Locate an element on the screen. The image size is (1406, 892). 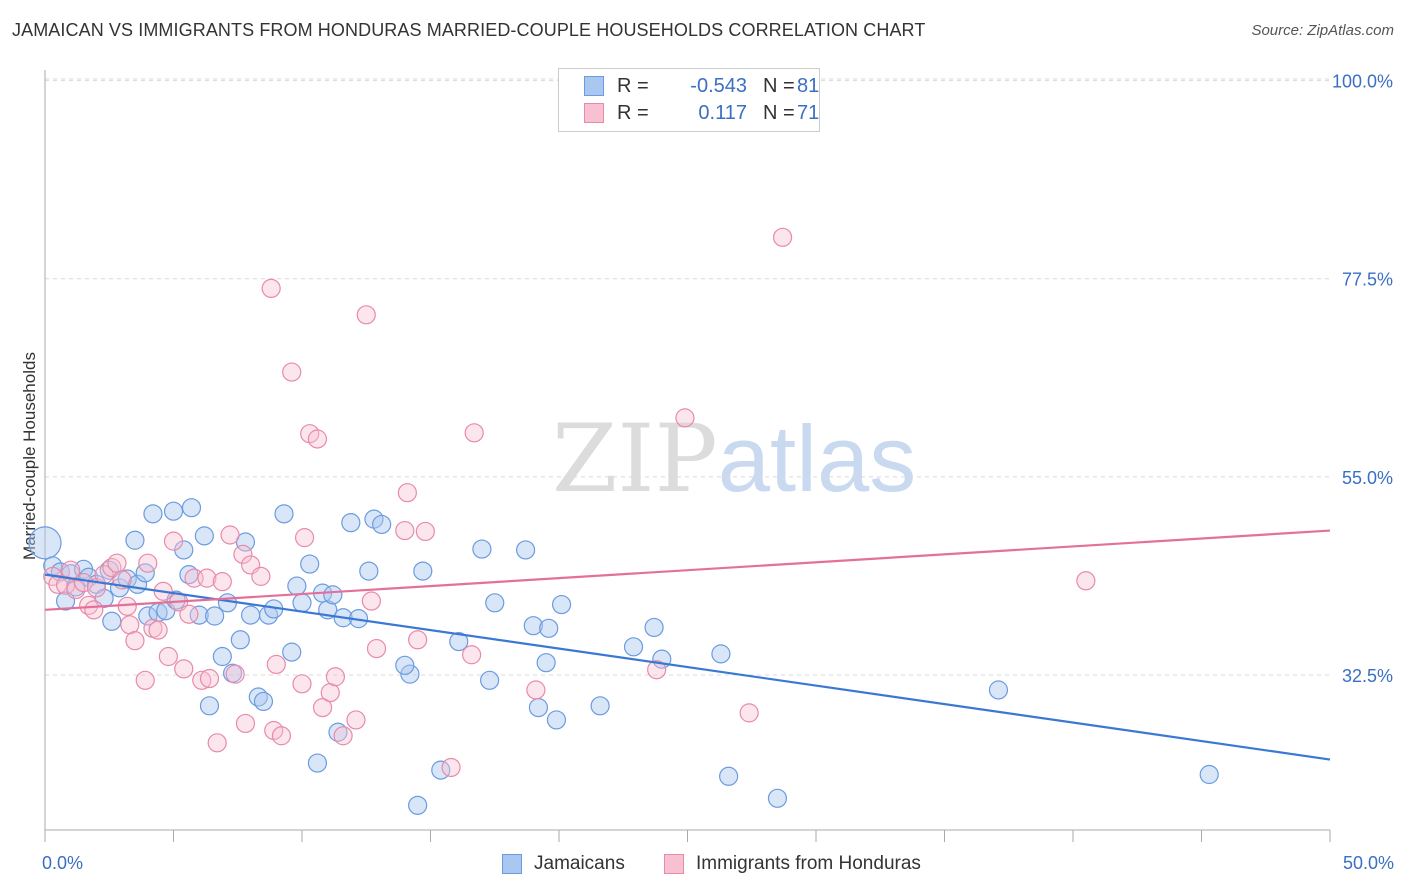
legend-label-honduras: Immigrants from Honduras is located at coordinates (808, 863).